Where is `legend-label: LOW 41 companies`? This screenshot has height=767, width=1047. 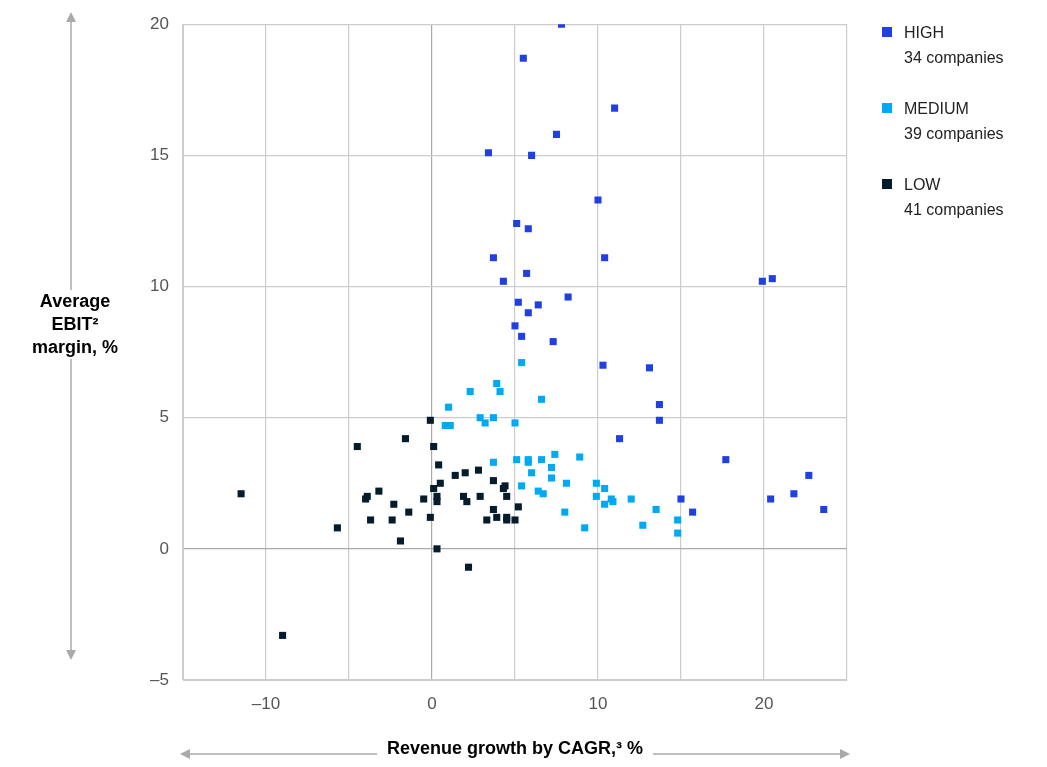 legend-label: LOW 41 companies is located at coordinates (954, 197).